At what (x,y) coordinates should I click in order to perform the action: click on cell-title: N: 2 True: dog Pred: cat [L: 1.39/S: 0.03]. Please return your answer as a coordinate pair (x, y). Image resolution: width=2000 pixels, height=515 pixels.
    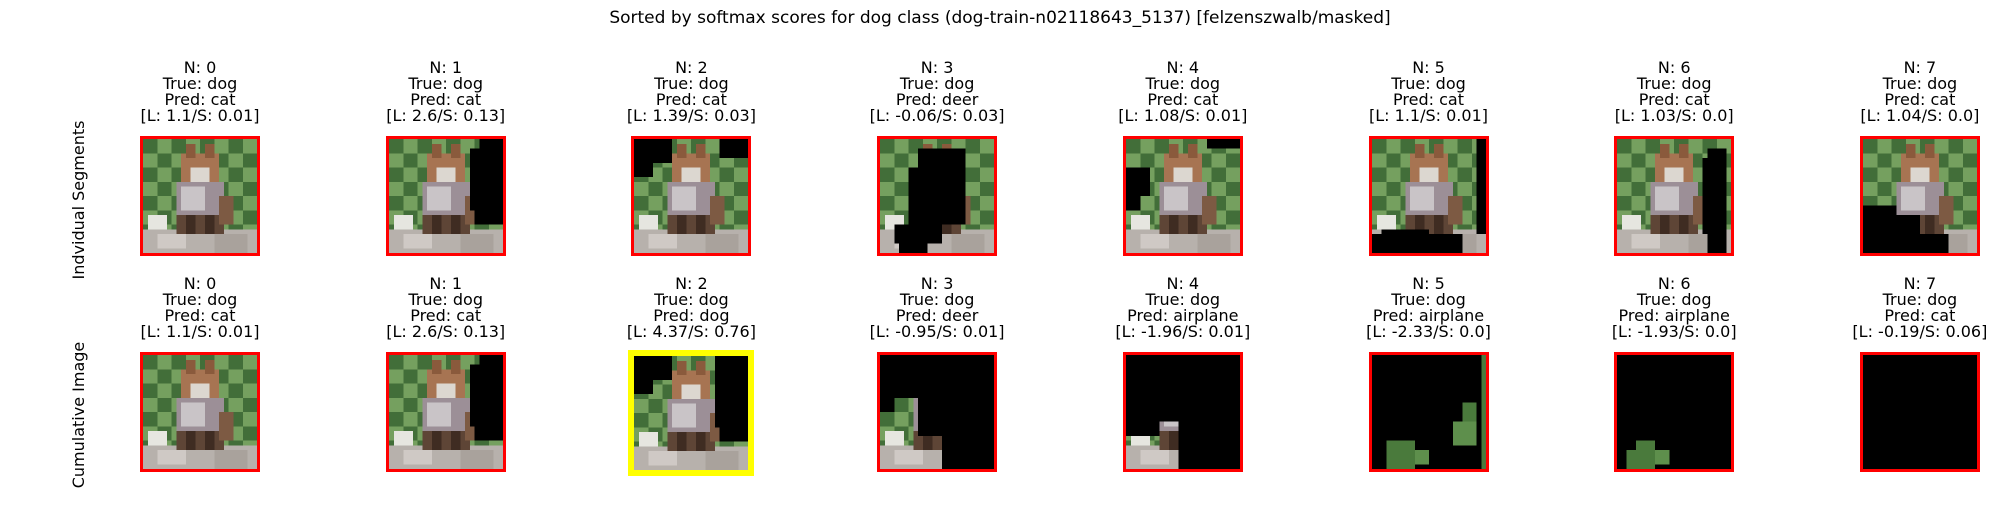
    Looking at the image, I should click on (691, 92).